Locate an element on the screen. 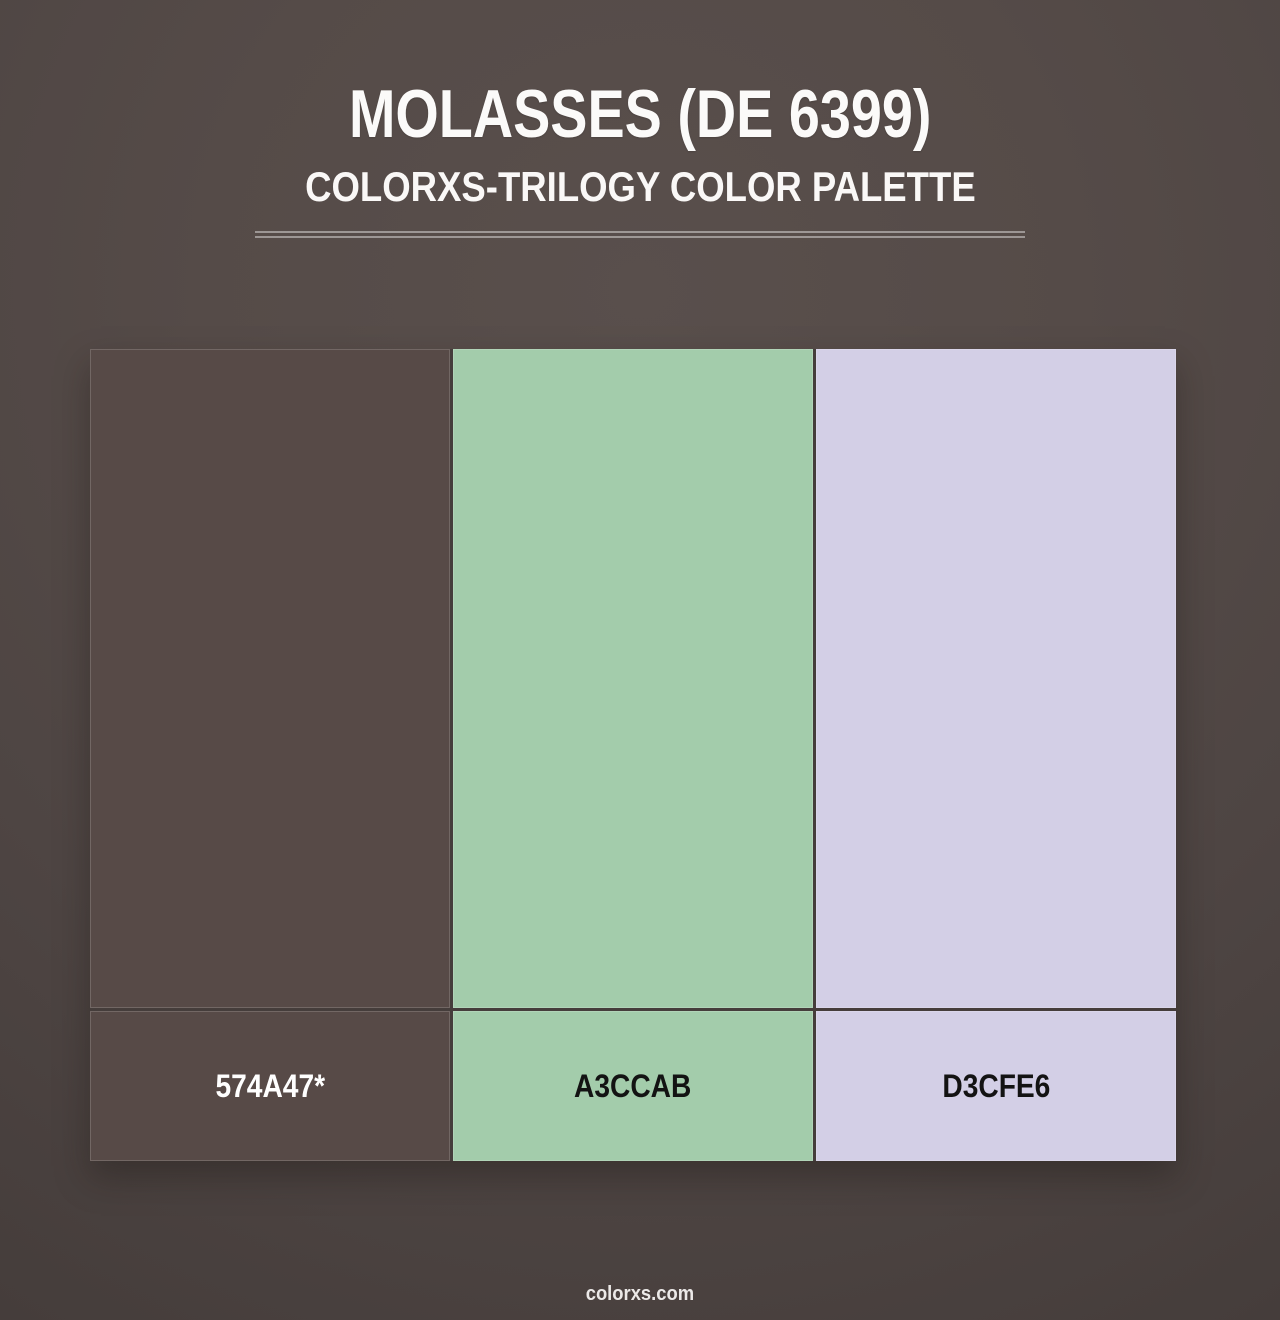 Image resolution: width=1280 pixels, height=1320 pixels. page-title-text: MOLASSES (DE 6399) is located at coordinates (640, 114).